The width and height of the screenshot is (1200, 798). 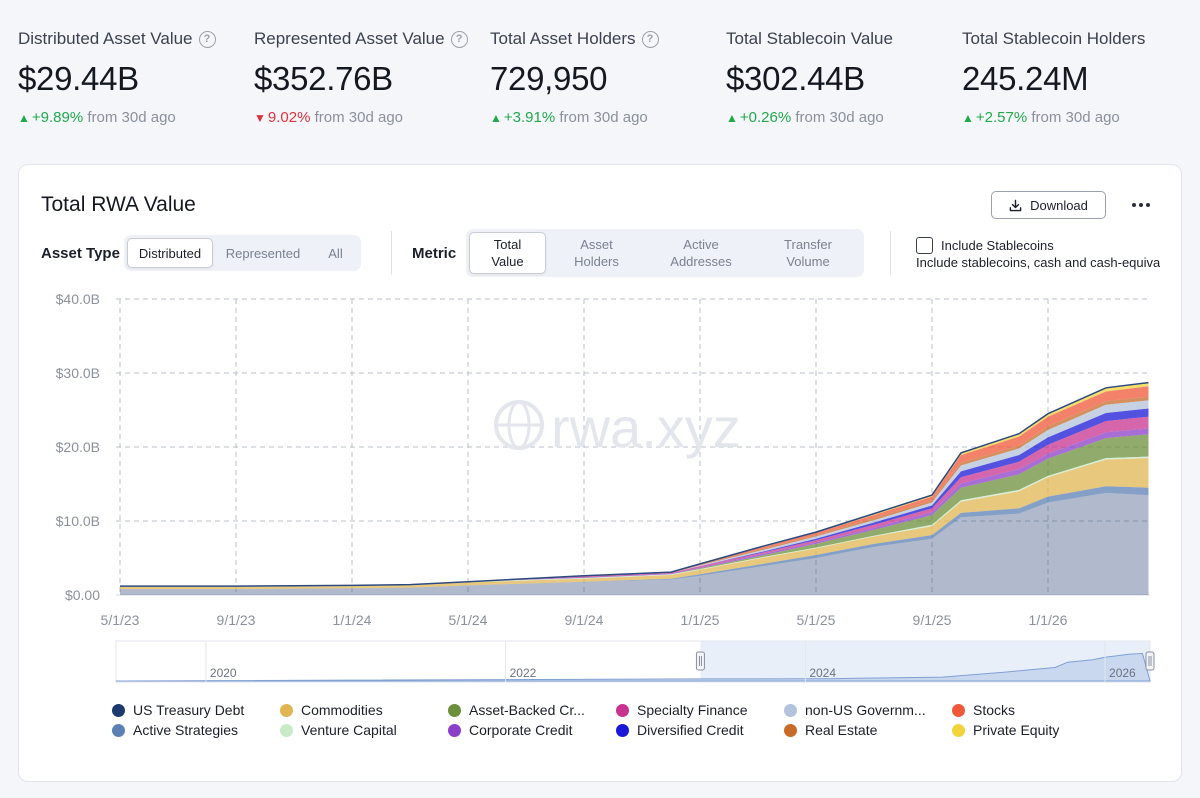 What do you see at coordinates (1016, 730) in the screenshot?
I see `legend-label: Private Equity` at bounding box center [1016, 730].